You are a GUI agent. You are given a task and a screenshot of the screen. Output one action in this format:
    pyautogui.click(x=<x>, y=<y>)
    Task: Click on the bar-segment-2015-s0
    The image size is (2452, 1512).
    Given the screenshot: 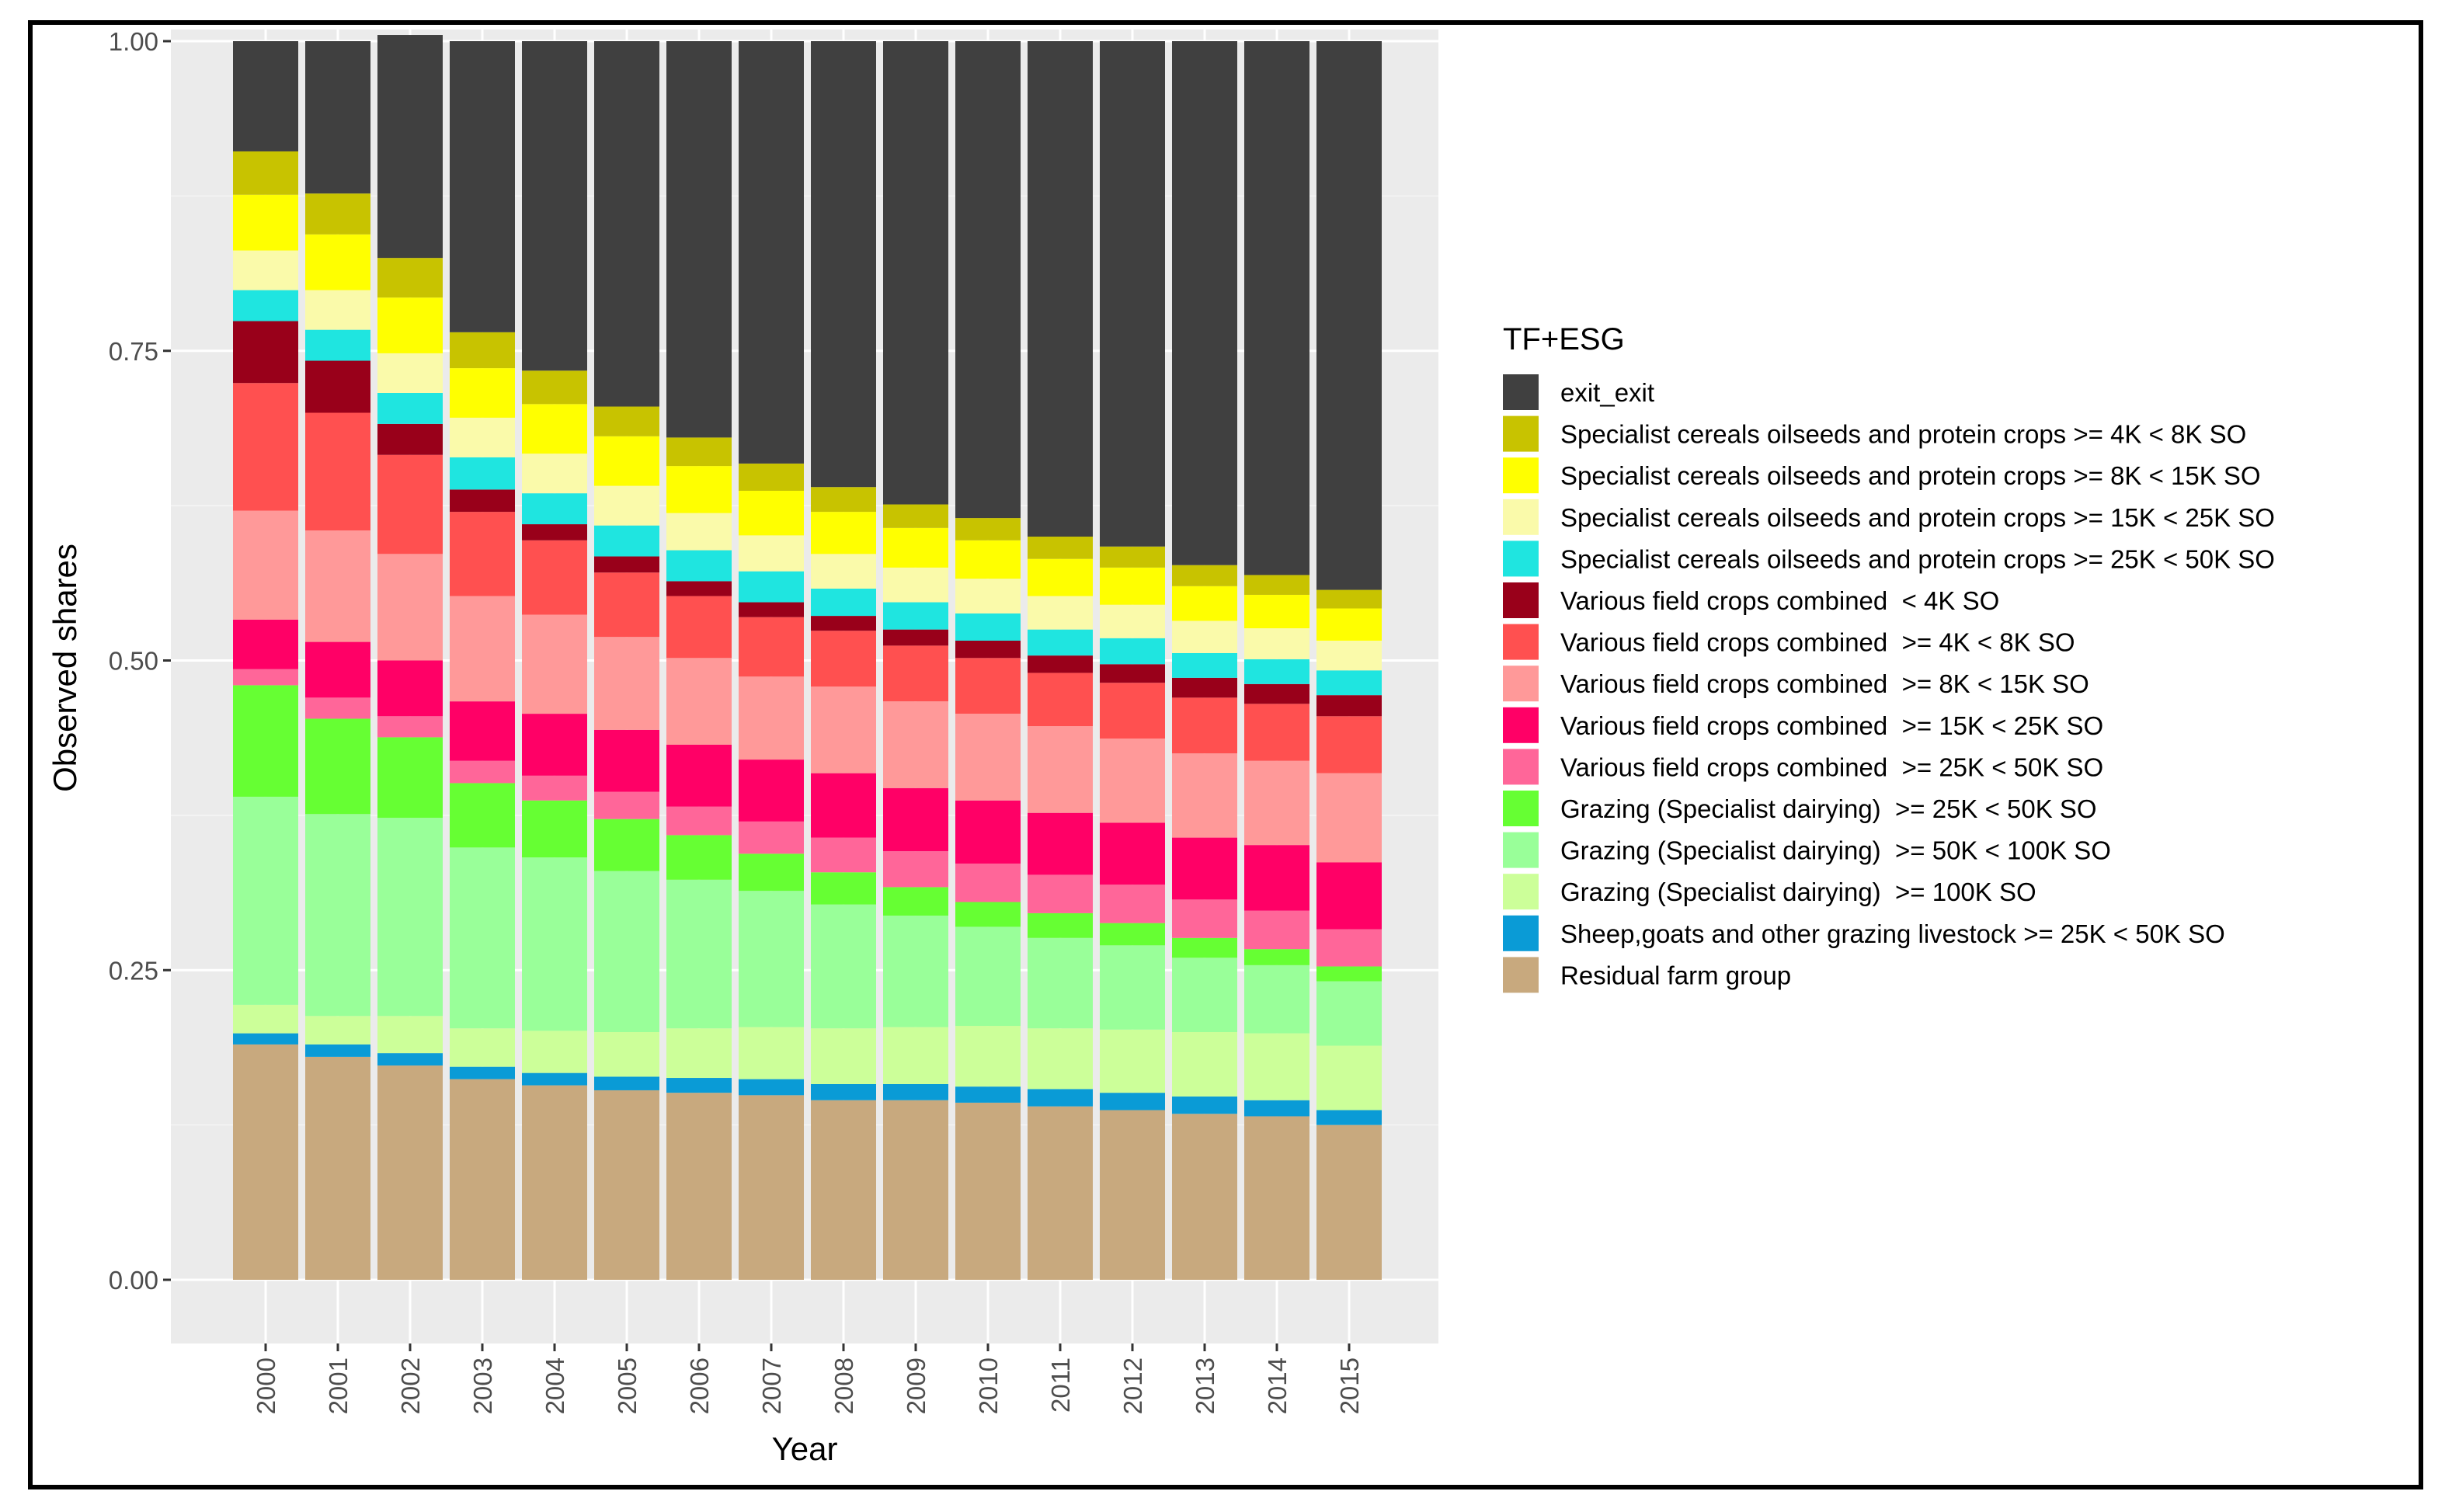 What is the action you would take?
    pyautogui.click(x=1349, y=1202)
    